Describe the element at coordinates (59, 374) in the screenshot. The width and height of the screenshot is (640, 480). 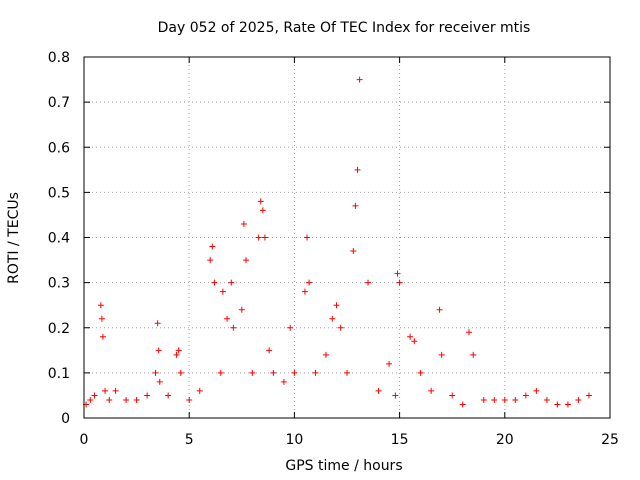
I see `y-tick-label: 0.1` at that location.